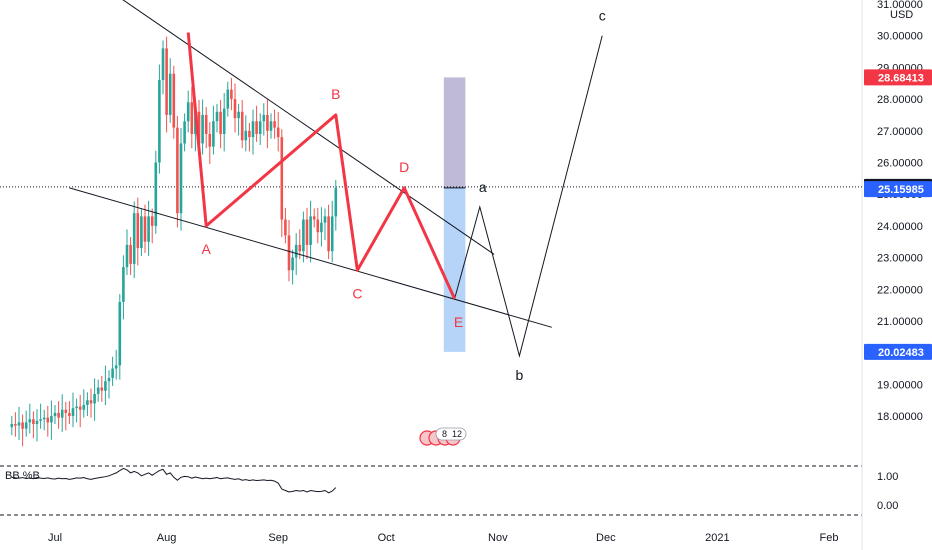 The image size is (932, 550). I want to click on position-stop-zone, so click(454, 269).